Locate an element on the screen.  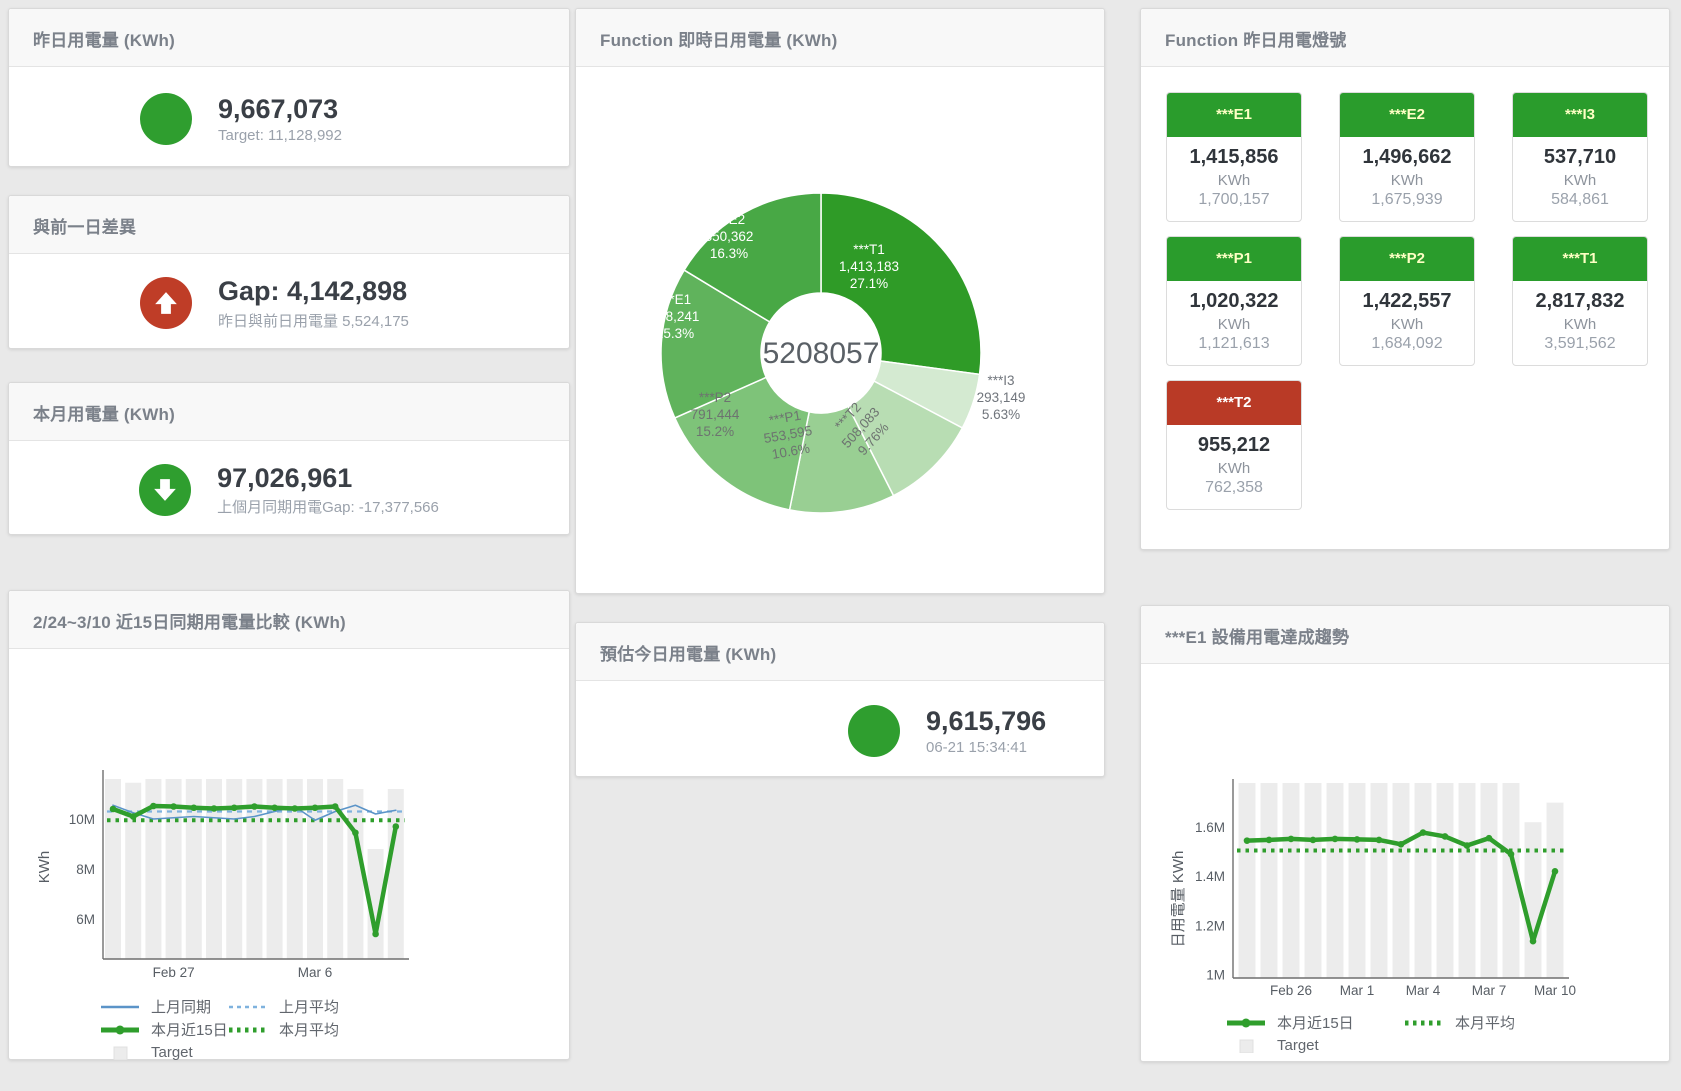
legend-label: 本月平均 is located at coordinates (309, 1030).